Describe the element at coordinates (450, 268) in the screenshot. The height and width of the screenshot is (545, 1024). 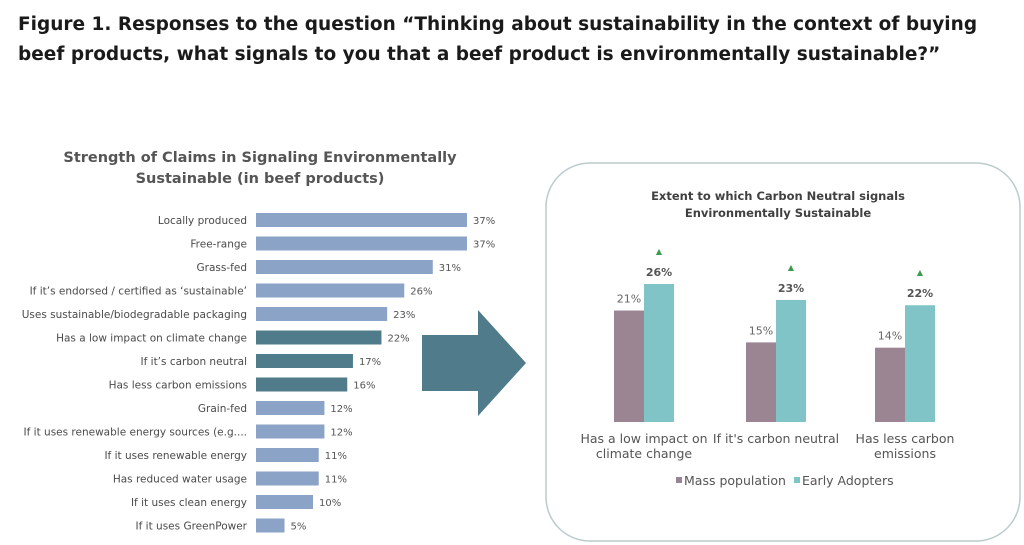
I see `value-label: 31%` at that location.